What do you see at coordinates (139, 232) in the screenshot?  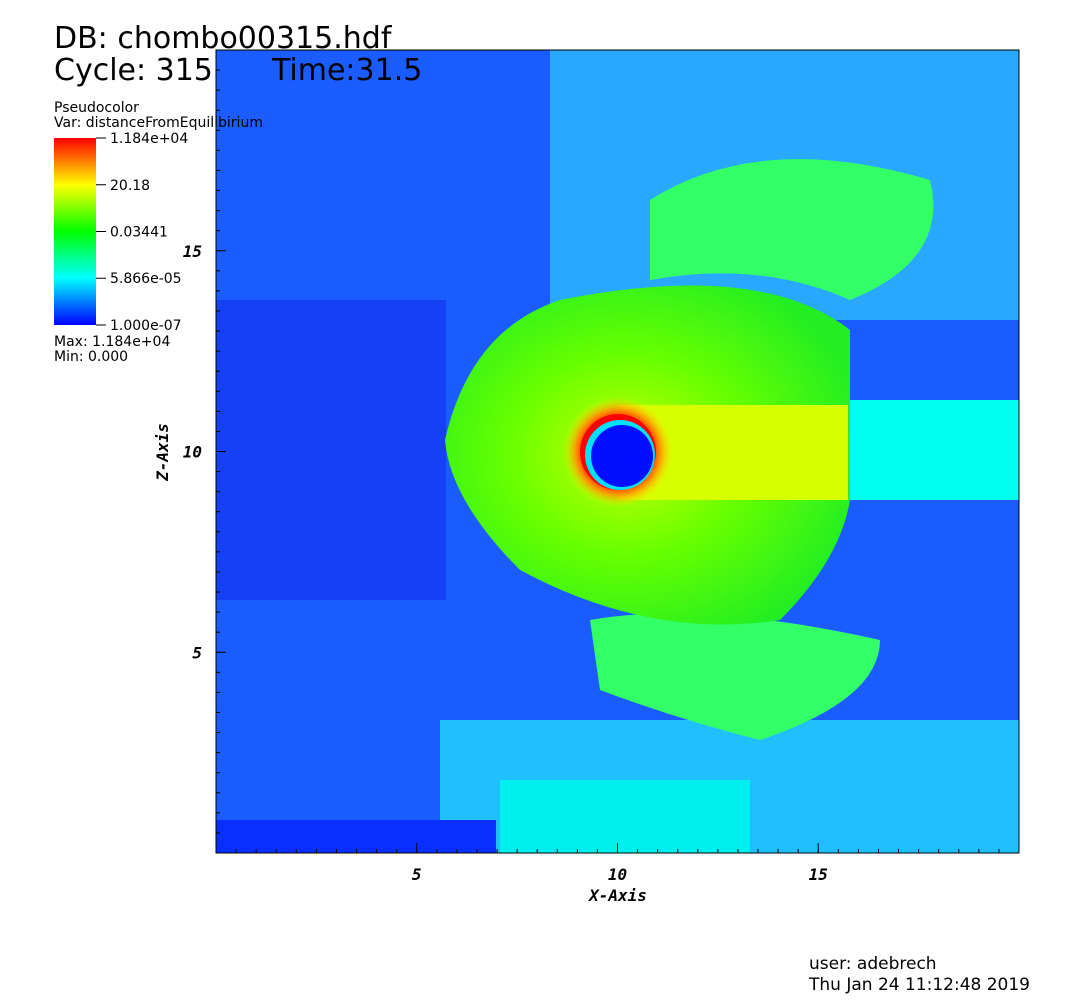 I see `colorbar-label: 0.03441` at bounding box center [139, 232].